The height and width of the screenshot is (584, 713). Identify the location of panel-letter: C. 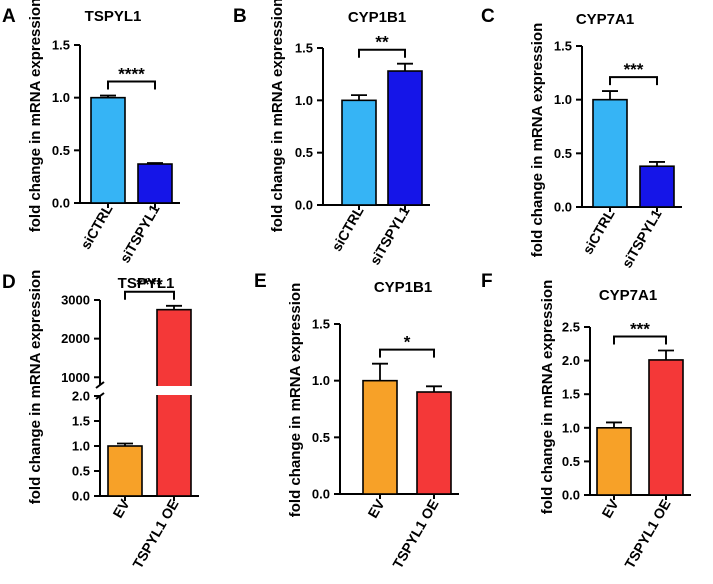
(488, 16).